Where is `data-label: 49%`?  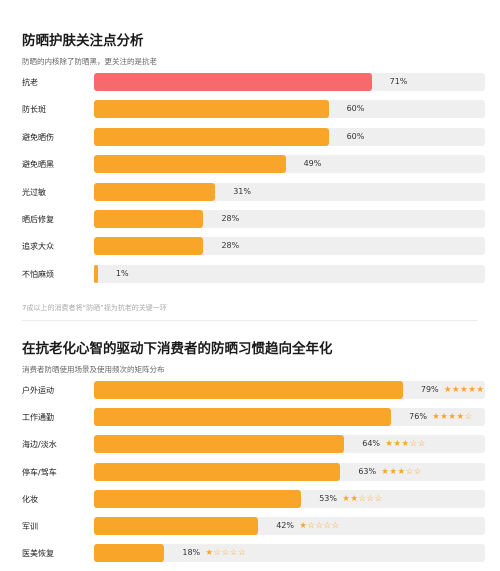 data-label: 49% is located at coordinates (312, 164).